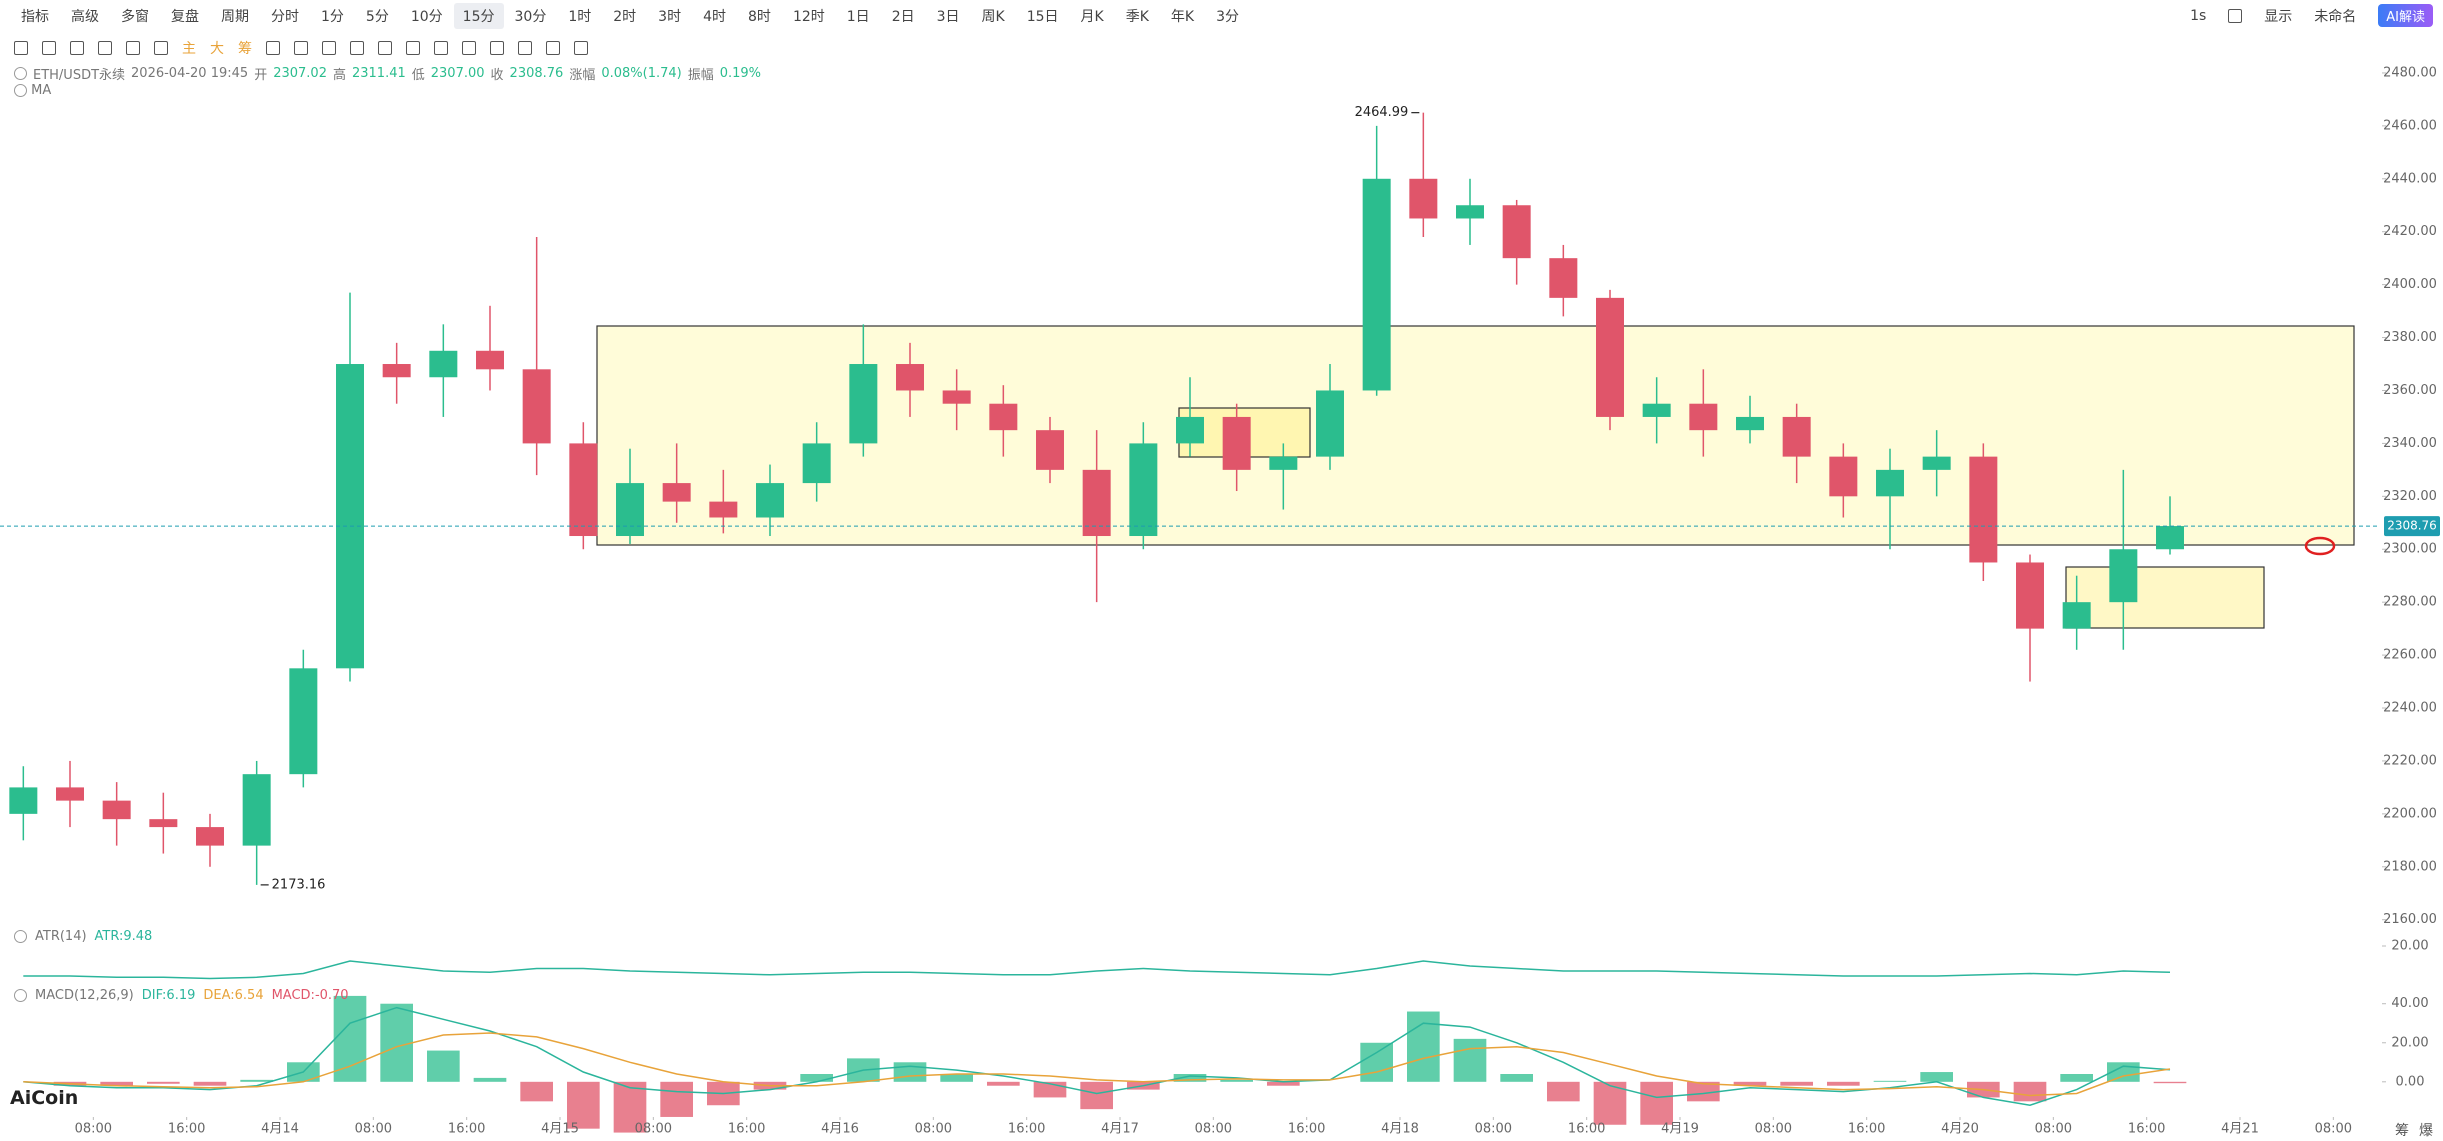 The width and height of the screenshot is (2443, 1141). I want to click on period-button: 12时, so click(808, 16).